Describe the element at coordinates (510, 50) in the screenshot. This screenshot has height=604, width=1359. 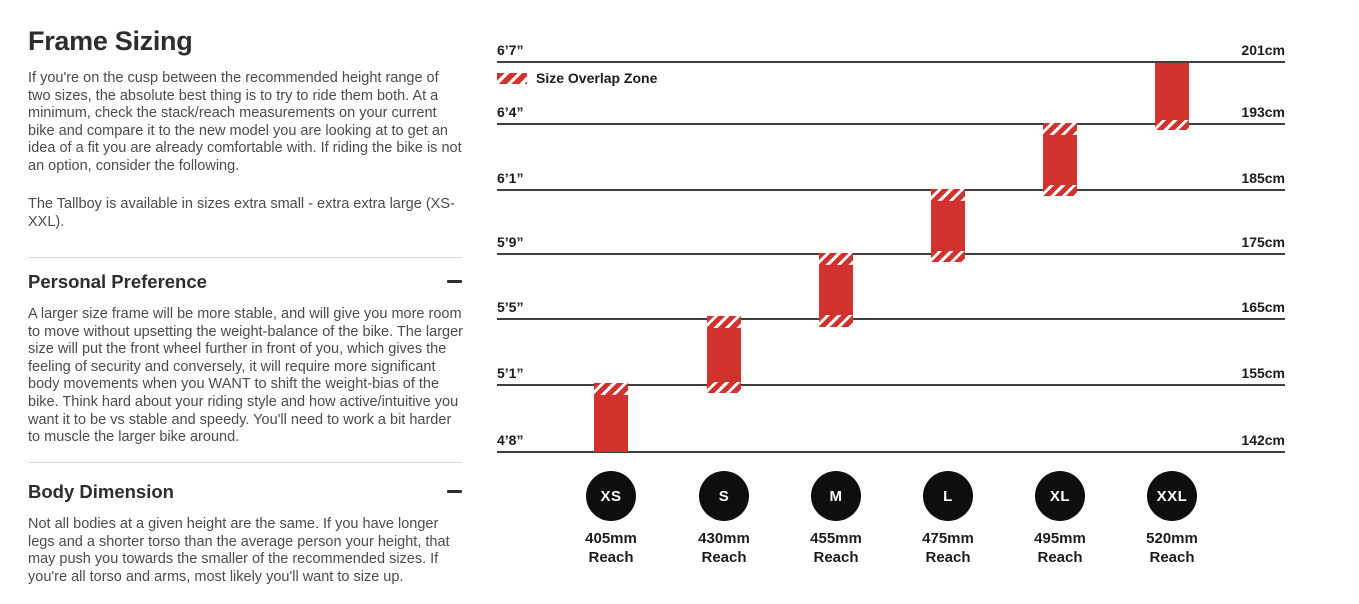
I see `height-label-imperial: 6’7”` at that location.